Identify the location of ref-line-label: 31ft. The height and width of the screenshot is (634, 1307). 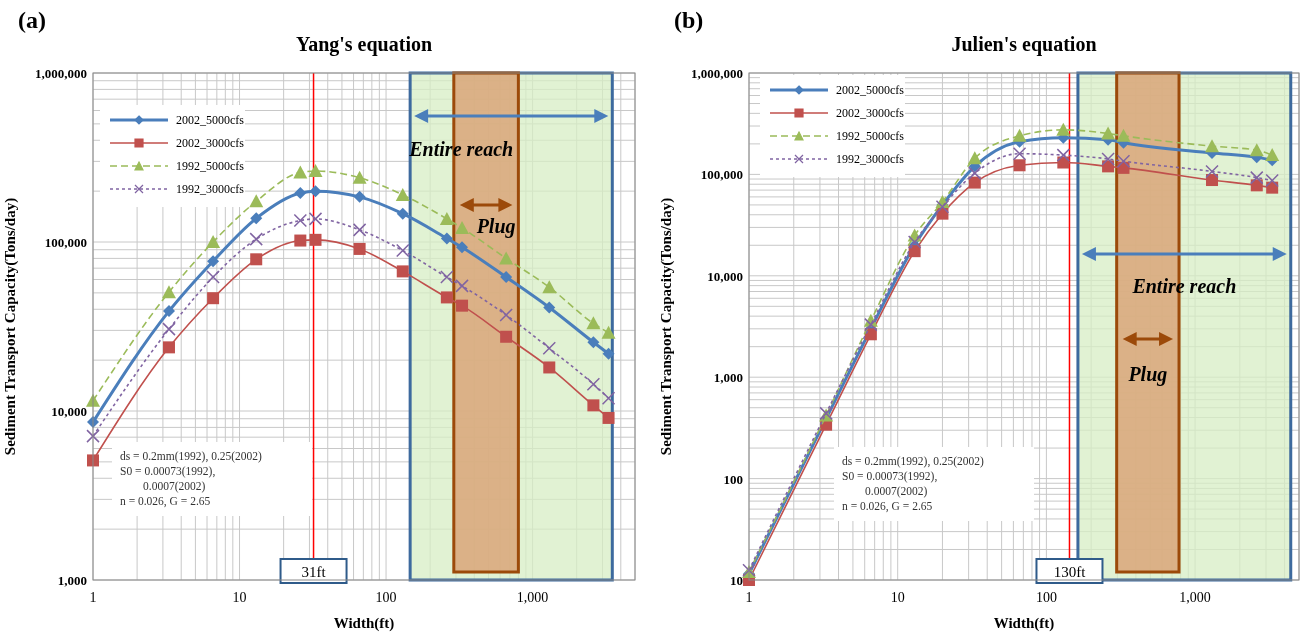
(314, 572).